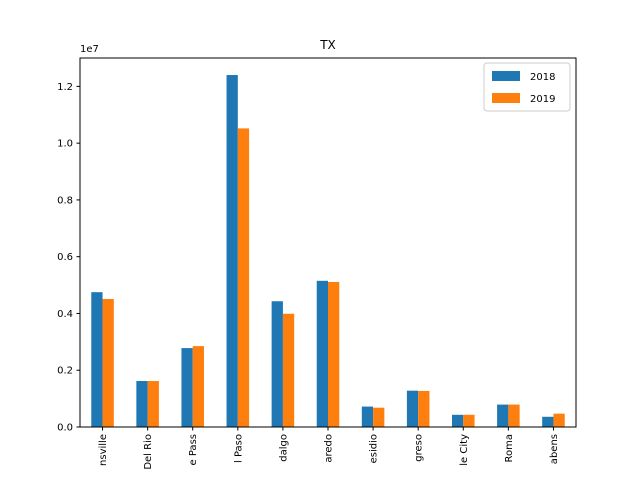  I want to click on y-tick-label: 0.8, so click(65, 200).